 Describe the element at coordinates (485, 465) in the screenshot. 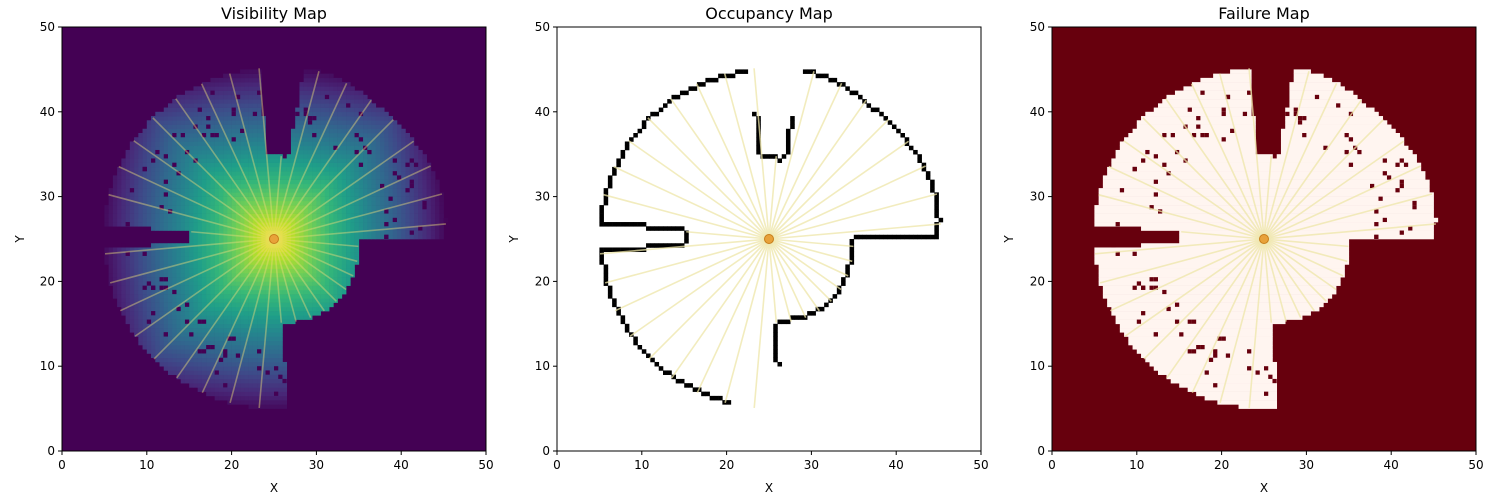

I see `x-tick-label: 50` at that location.